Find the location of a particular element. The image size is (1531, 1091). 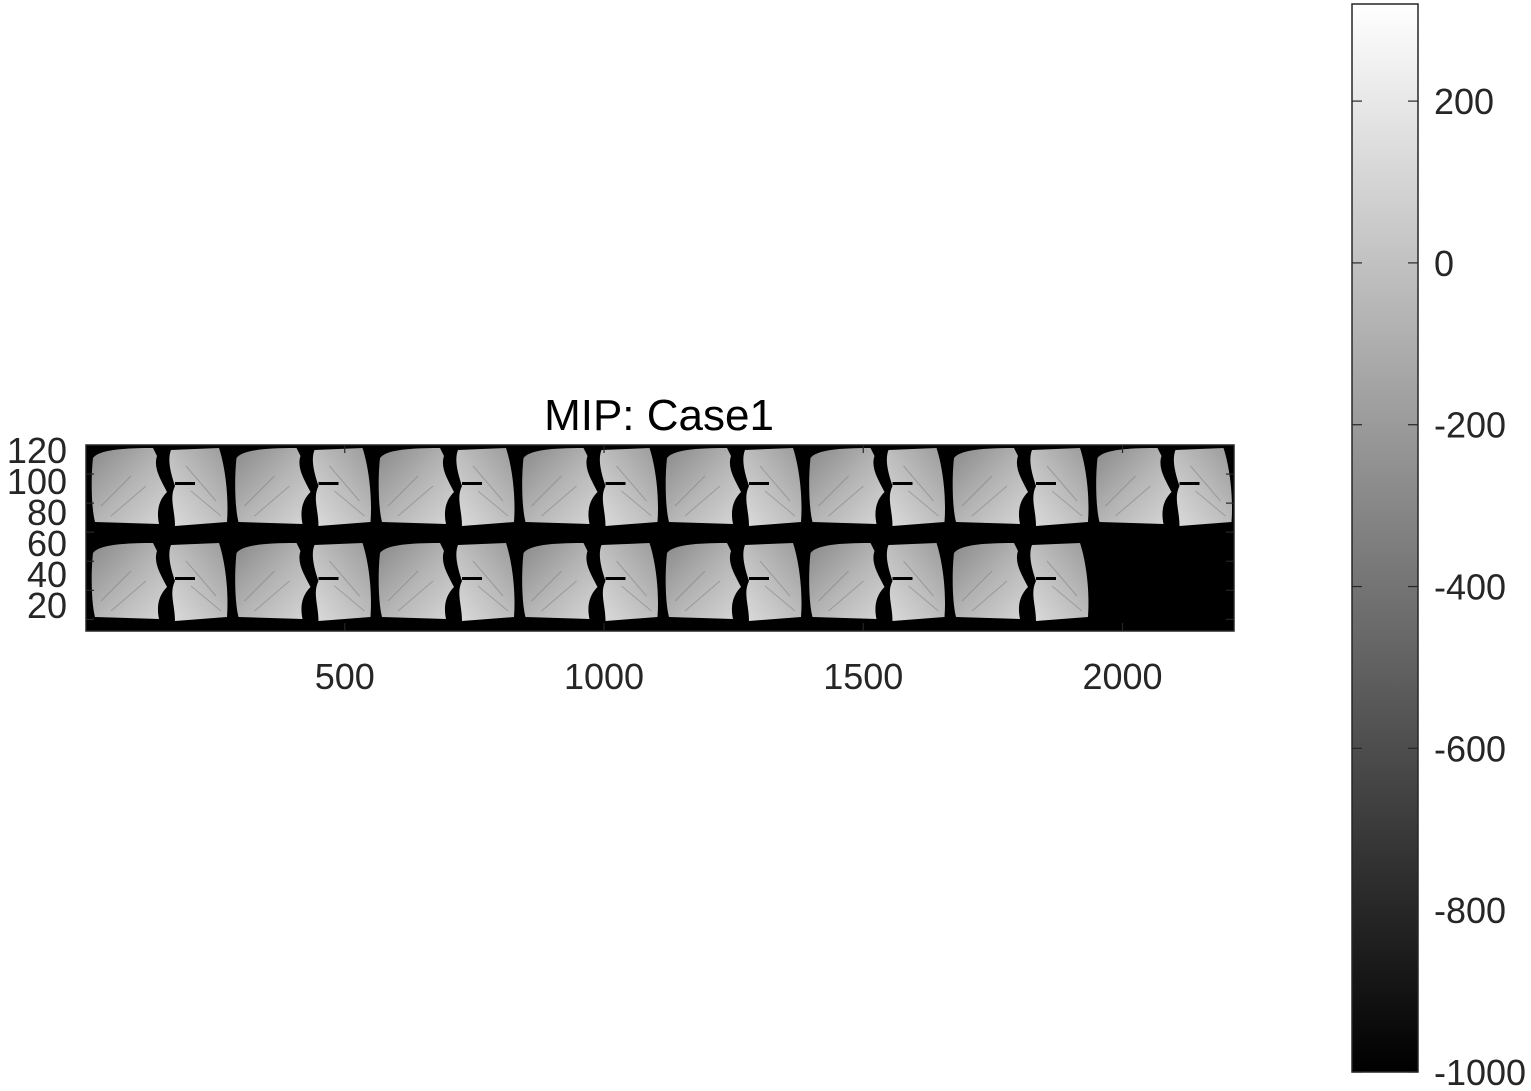

x-tick-label: 2000 is located at coordinates (1122, 676).